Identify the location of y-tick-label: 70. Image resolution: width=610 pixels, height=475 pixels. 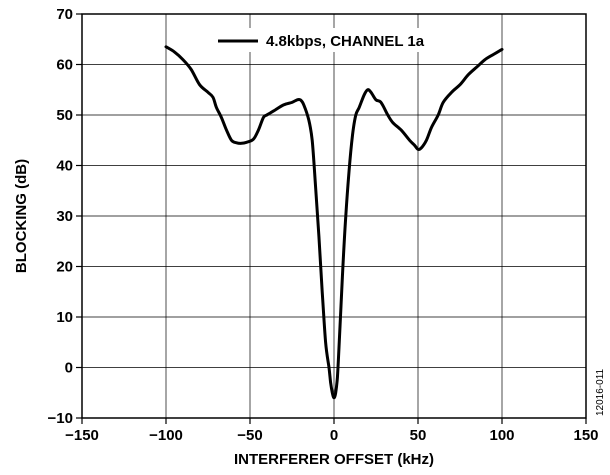
(64, 14).